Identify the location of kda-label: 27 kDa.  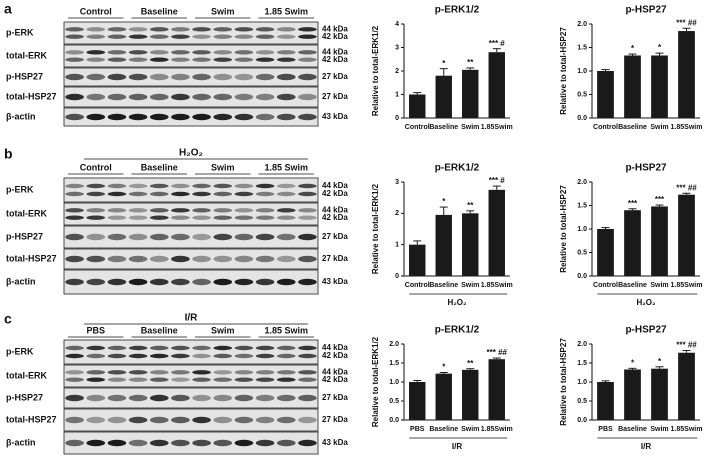
(335, 258).